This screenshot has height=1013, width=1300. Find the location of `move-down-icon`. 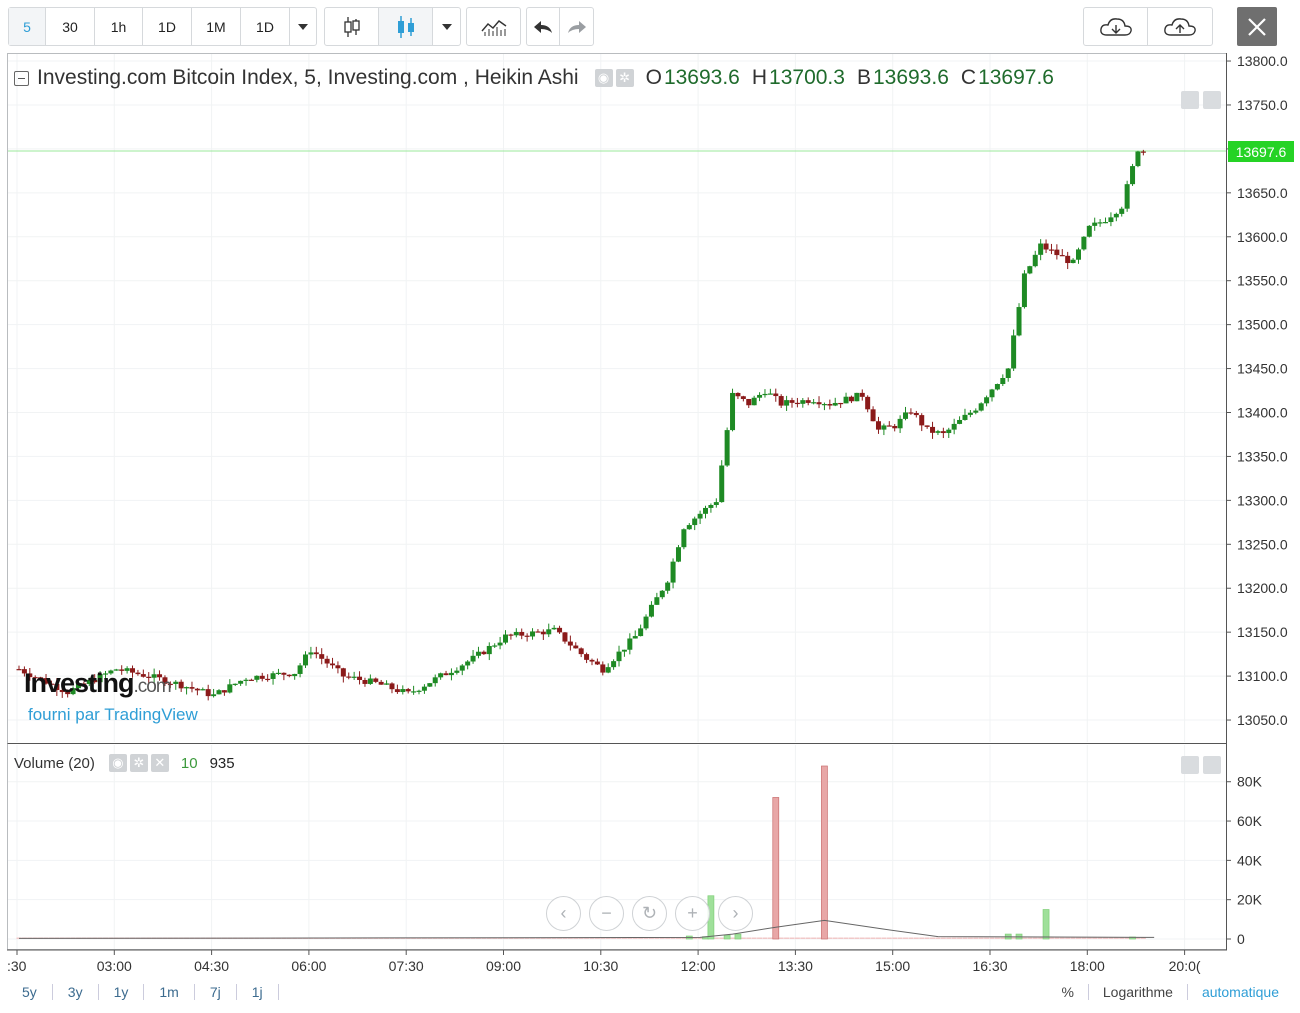

move-down-icon is located at coordinates (1190, 100).